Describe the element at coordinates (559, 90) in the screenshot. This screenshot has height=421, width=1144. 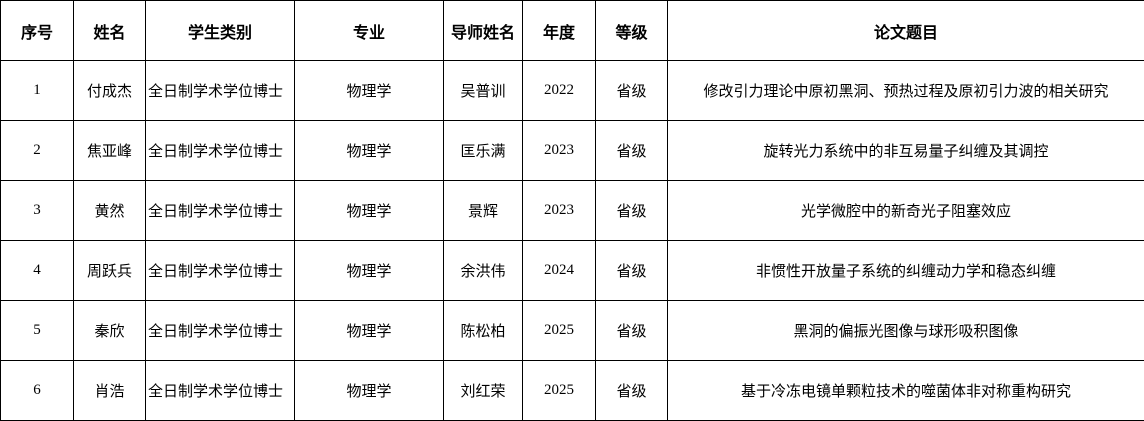
I see `cell-year: 2022` at that location.